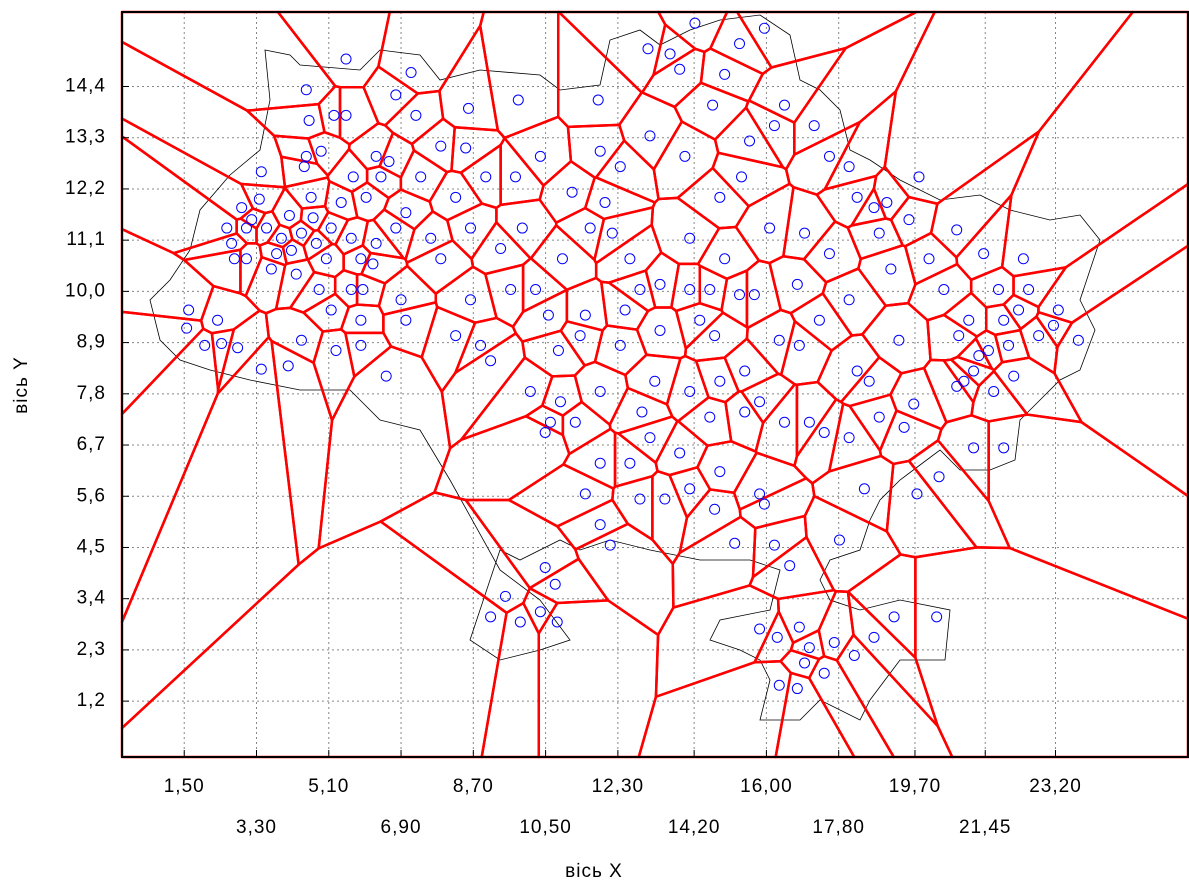 The image size is (1189, 892). What do you see at coordinates (184, 786) in the screenshot?
I see `x-tick-label: 1,50` at bounding box center [184, 786].